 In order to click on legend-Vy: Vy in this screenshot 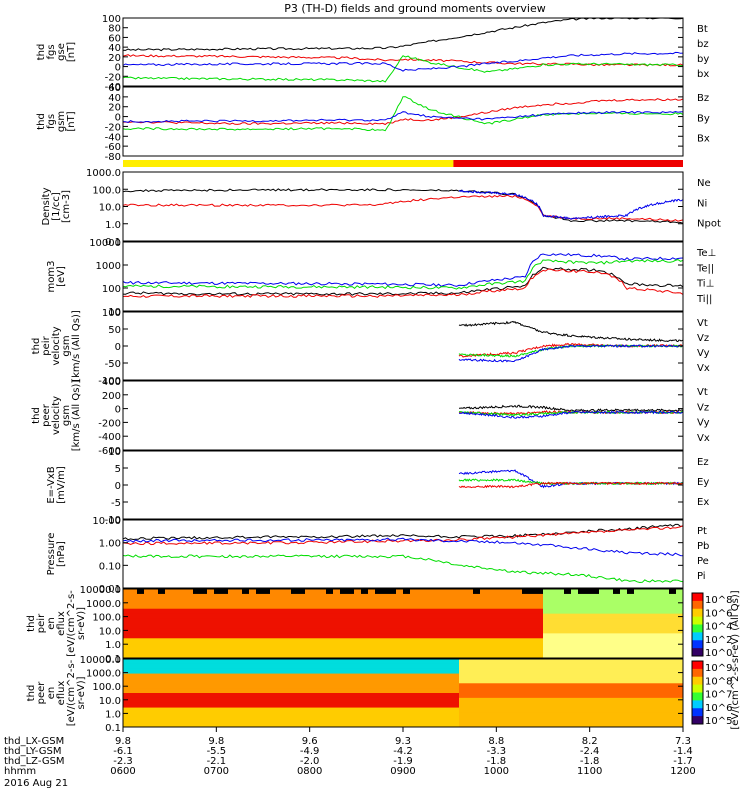, I will do `click(703, 423)`.